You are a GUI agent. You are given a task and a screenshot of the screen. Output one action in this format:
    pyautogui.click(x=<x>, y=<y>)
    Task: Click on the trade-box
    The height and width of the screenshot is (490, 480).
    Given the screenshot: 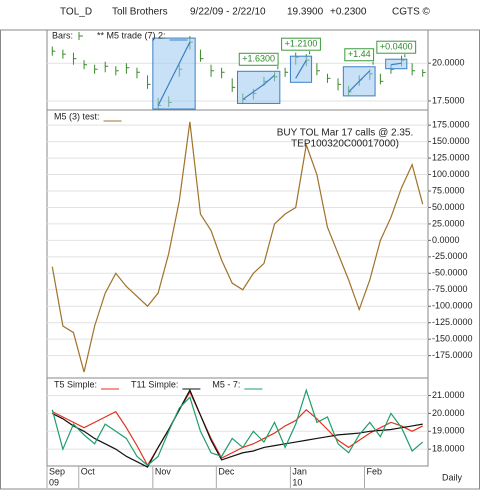 What is the action you would take?
    pyautogui.click(x=359, y=81)
    